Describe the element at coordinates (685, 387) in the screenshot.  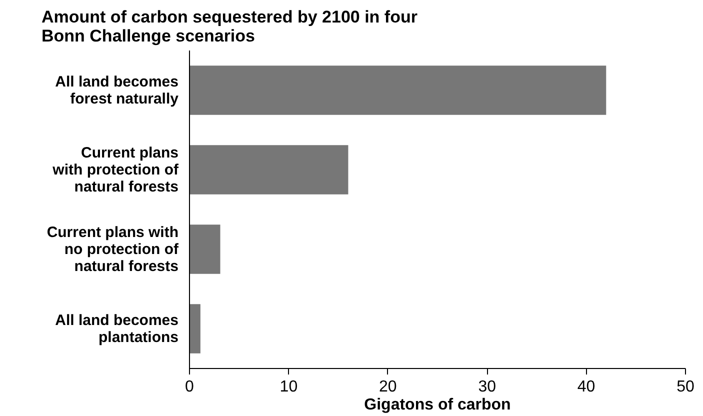
I see `x-tick-label: 50` at that location.